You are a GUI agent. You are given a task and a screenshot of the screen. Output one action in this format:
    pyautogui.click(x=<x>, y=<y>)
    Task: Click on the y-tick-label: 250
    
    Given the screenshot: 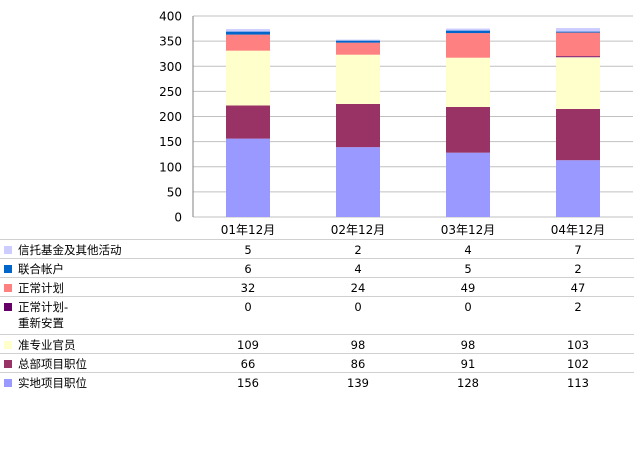 What is the action you would take?
    pyautogui.click(x=170, y=92)
    